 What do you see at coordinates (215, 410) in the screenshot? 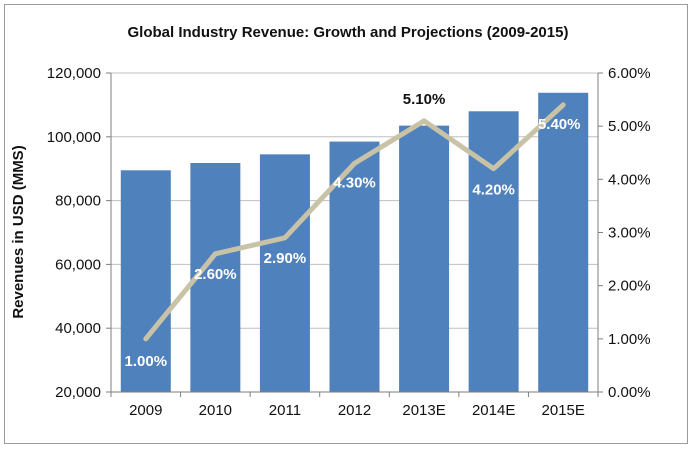
I see `x-tick-label: 2010` at bounding box center [215, 410].